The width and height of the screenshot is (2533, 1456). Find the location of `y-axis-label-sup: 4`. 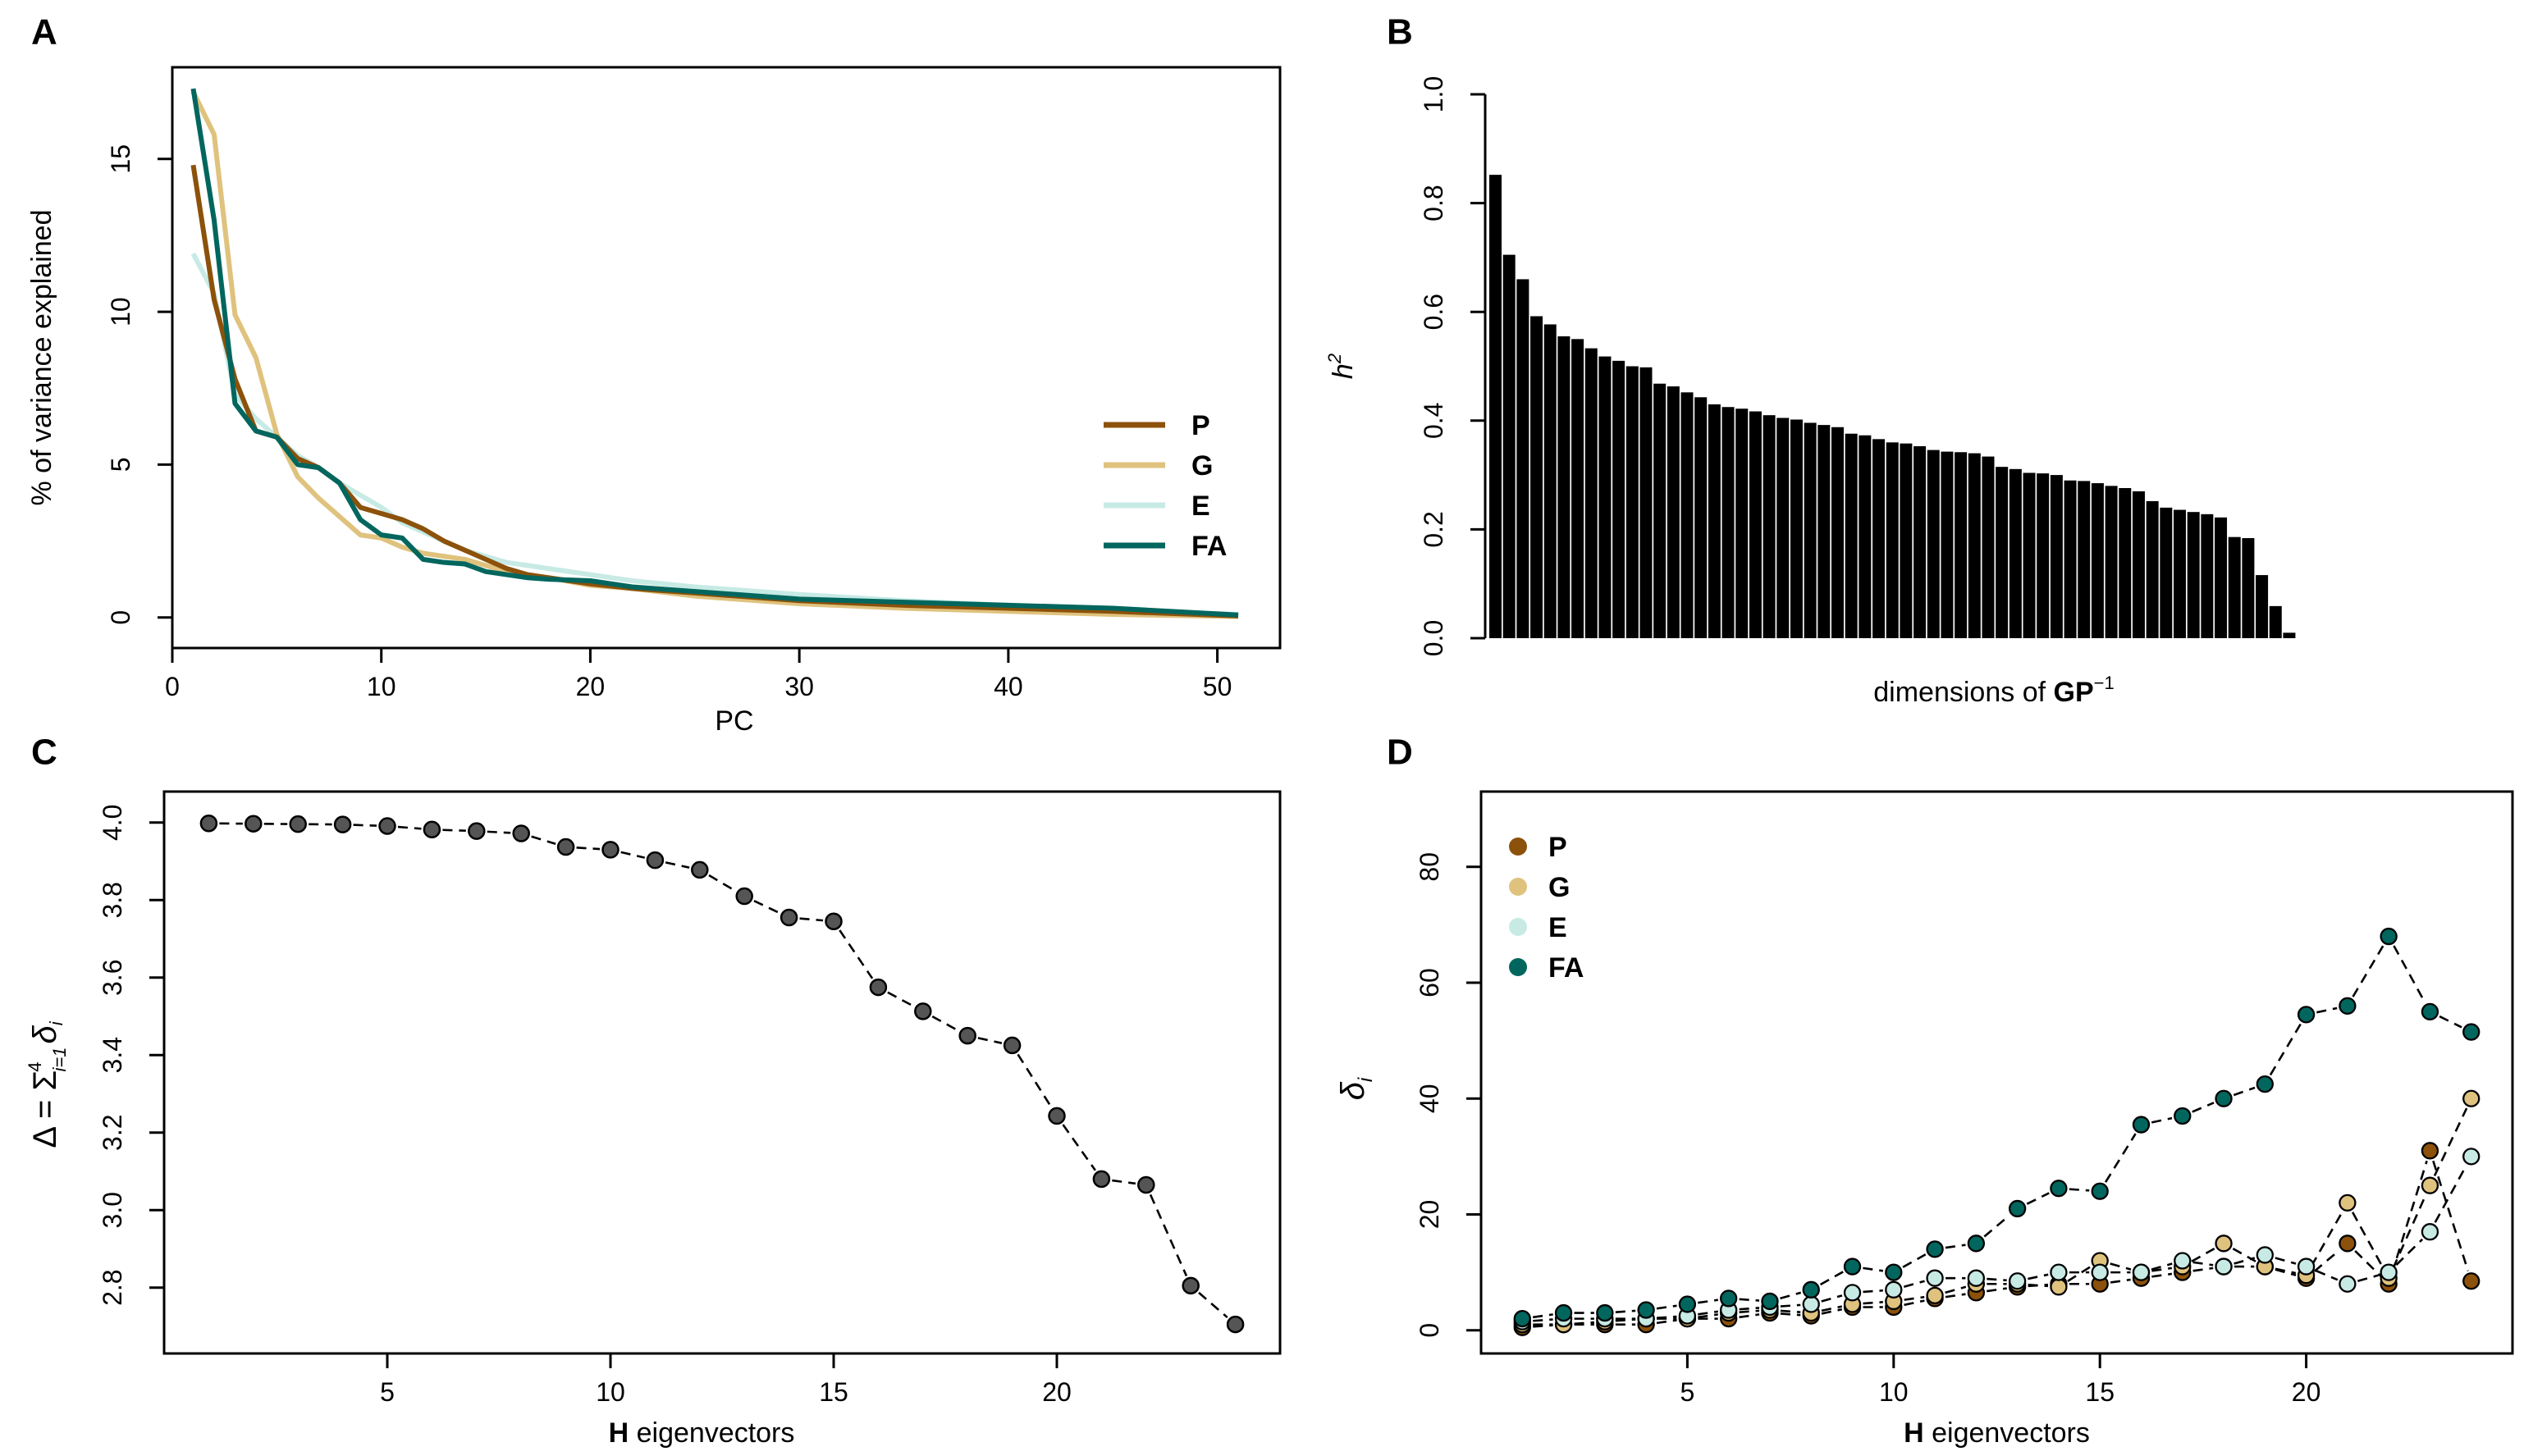

y-axis-label-sup: 4 is located at coordinates (35, 1067).